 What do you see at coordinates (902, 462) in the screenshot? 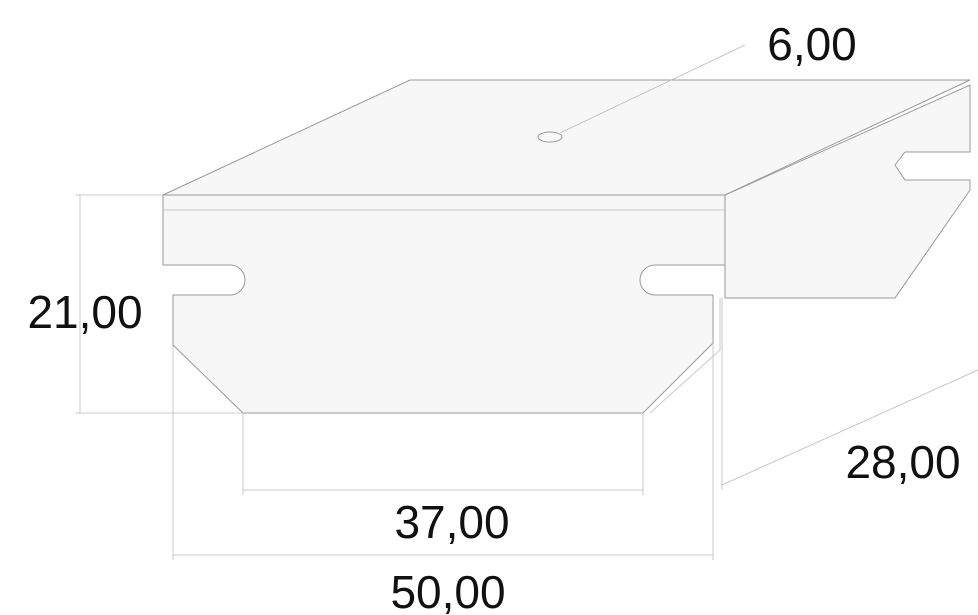
I see `dimension-label: 28,00` at bounding box center [902, 462].